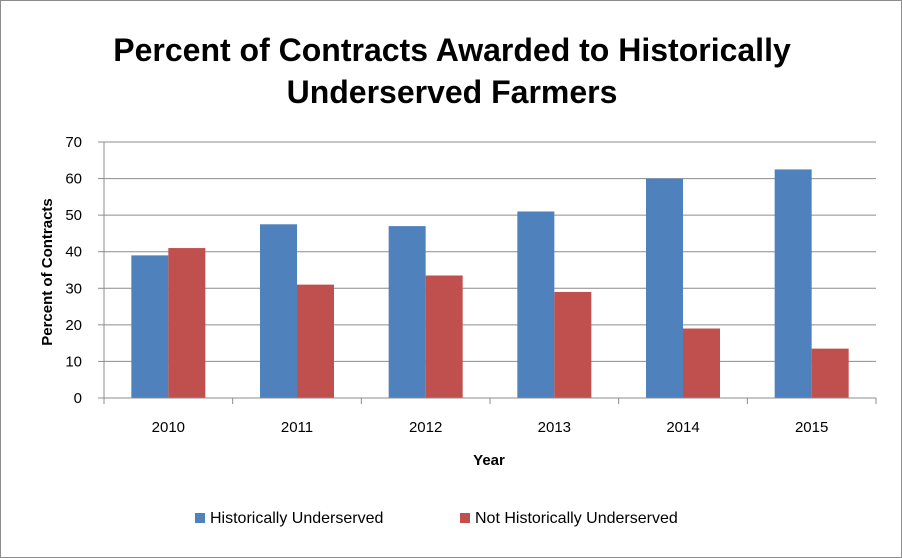  I want to click on y-tick-label: 60, so click(73, 179).